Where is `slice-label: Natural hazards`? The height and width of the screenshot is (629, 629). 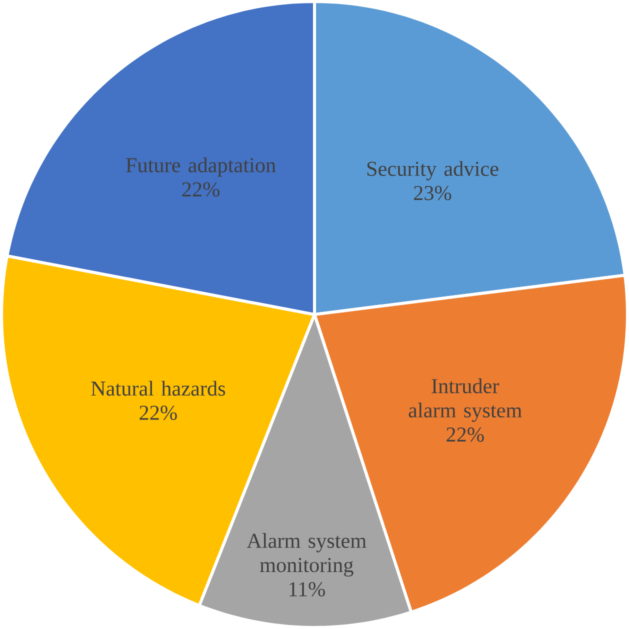
slice-label: Natural hazards is located at coordinates (158, 388).